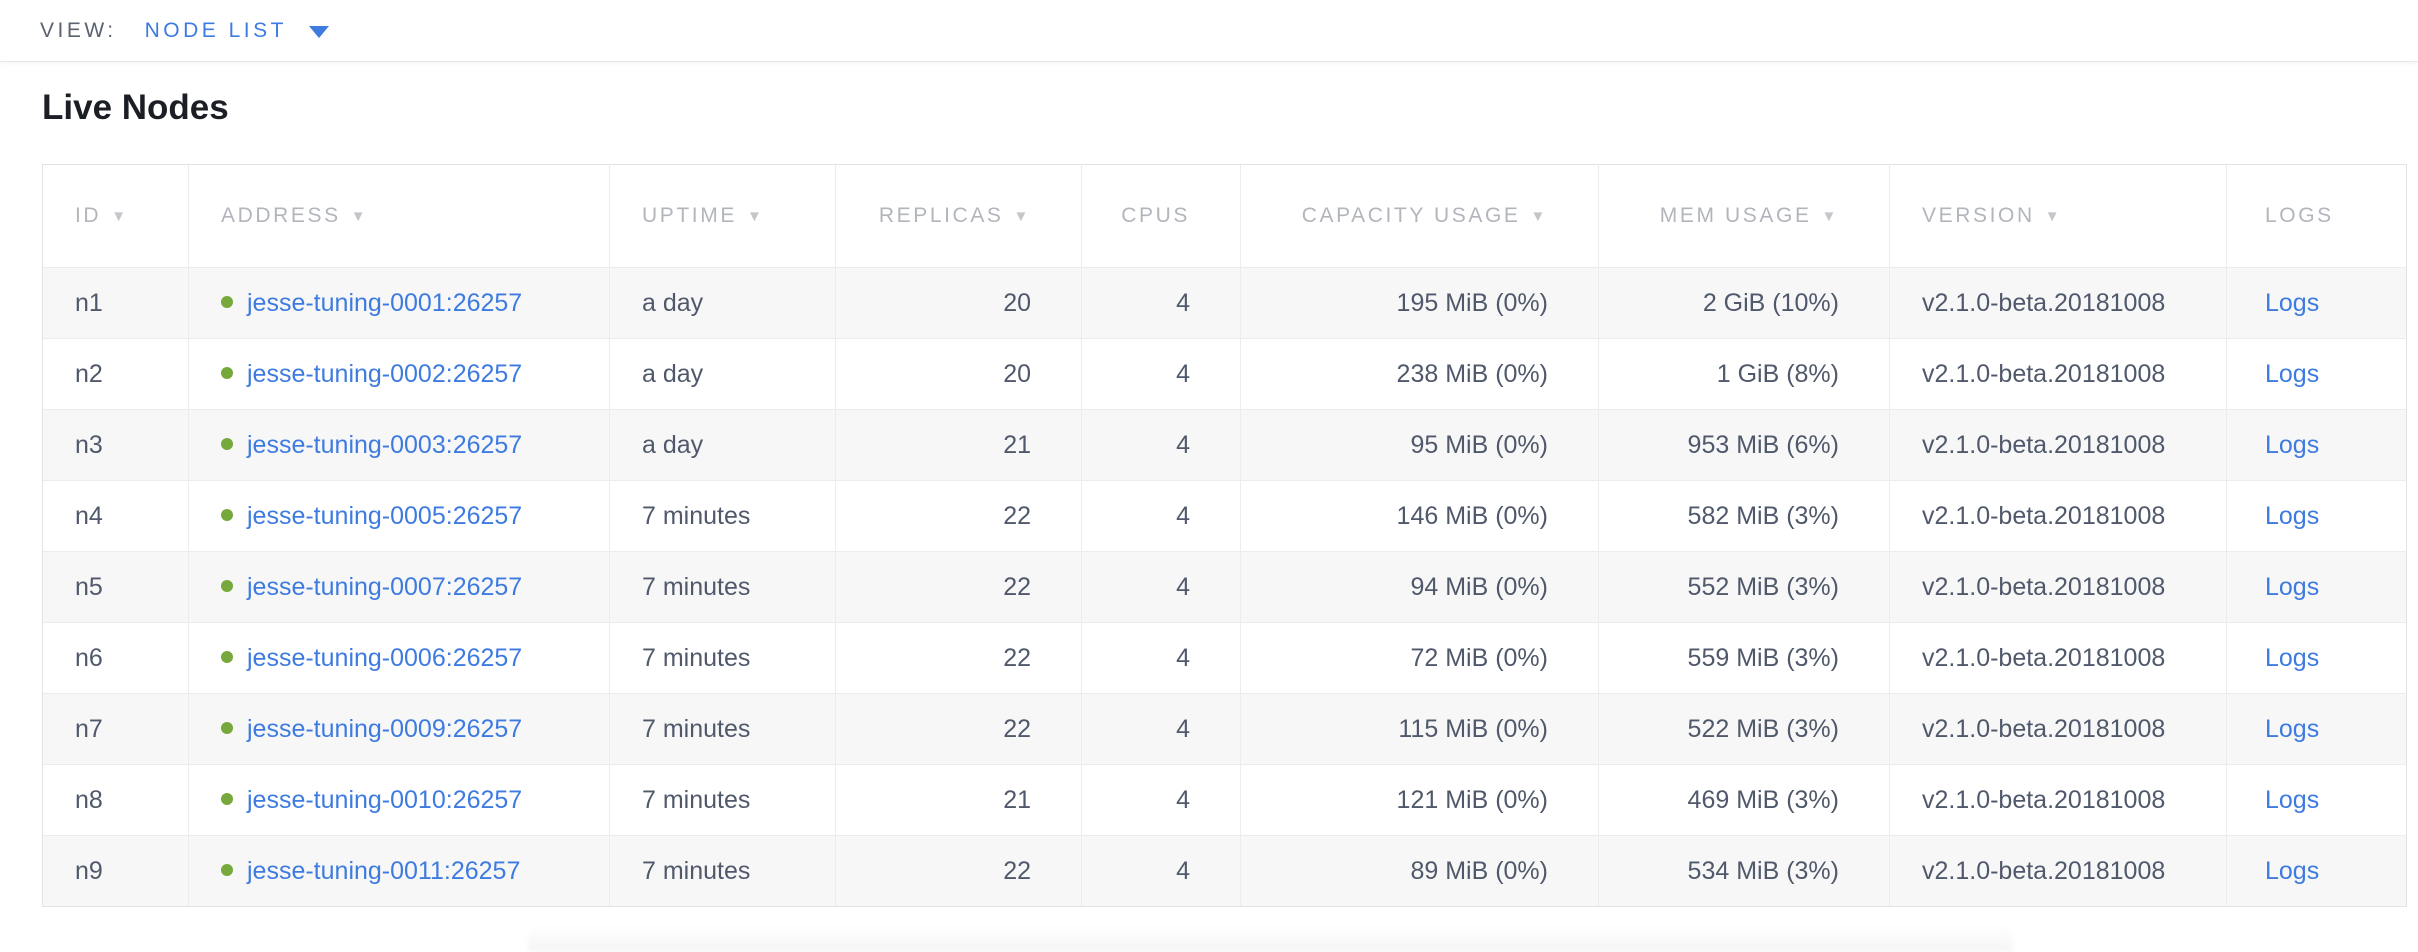 This screenshot has width=2418, height=952. Describe the element at coordinates (237, 31) in the screenshot. I see `view-dropdown: NODE LIST` at that location.